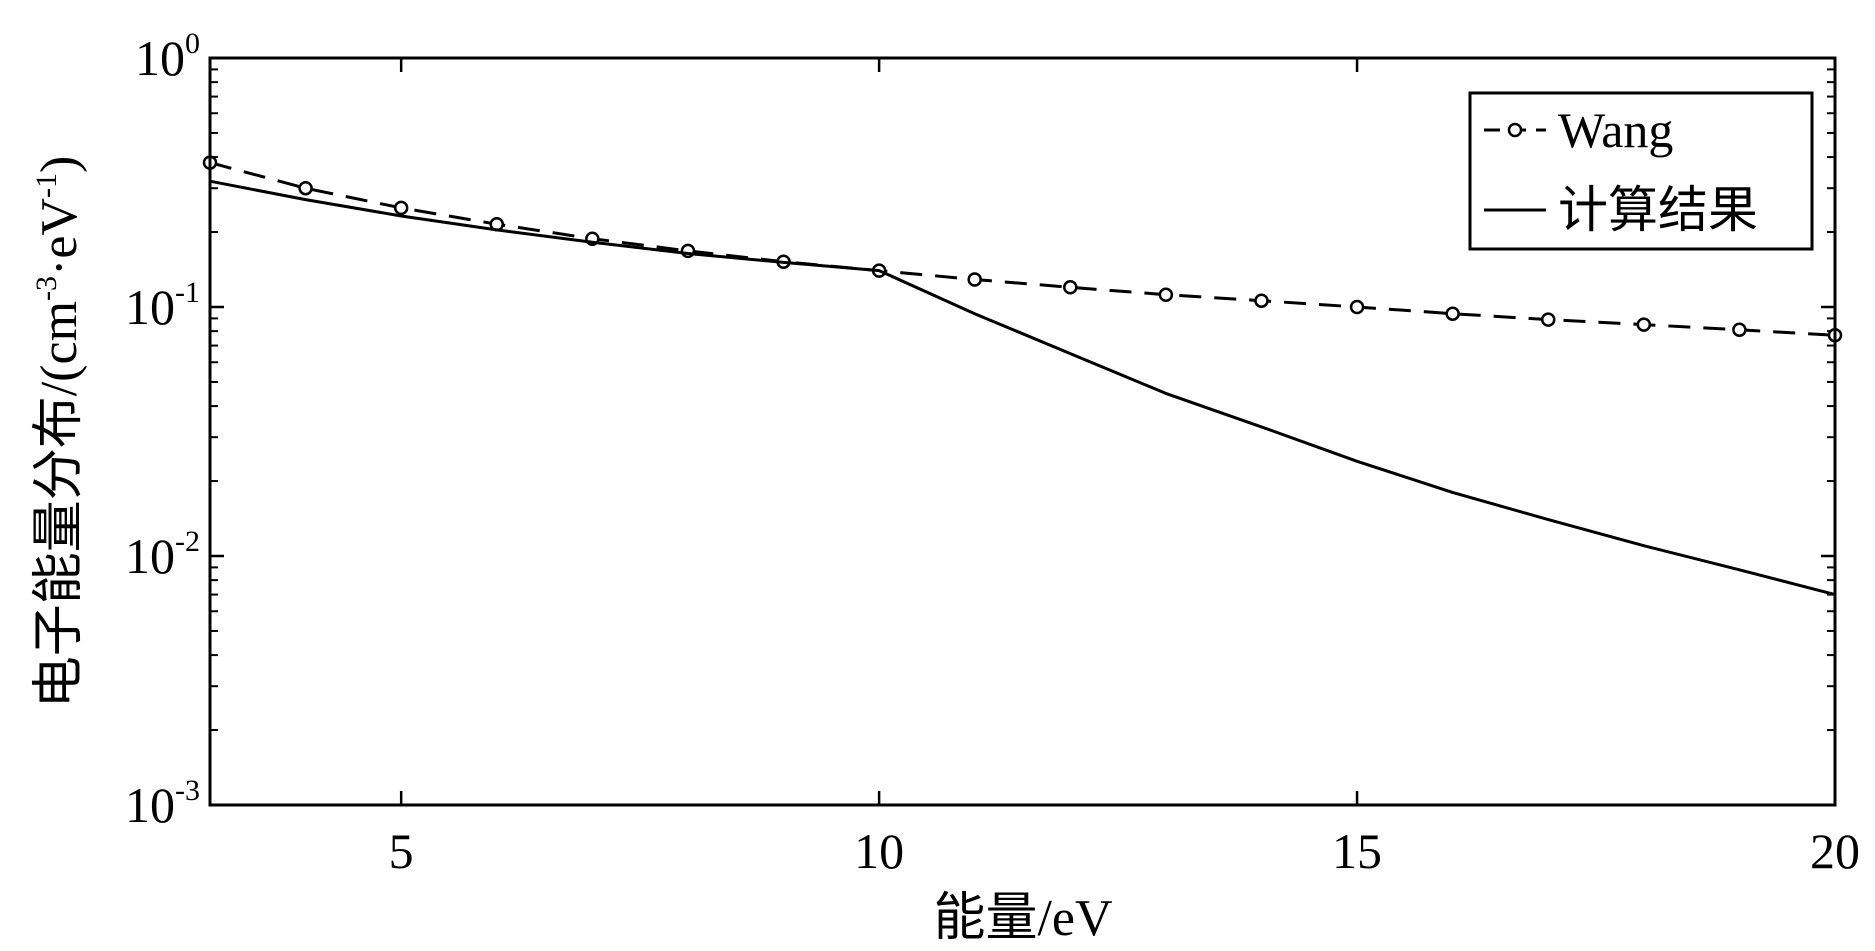 This screenshot has height=951, width=1875. What do you see at coordinates (1357, 851) in the screenshot?
I see `x-tick-label: 15` at bounding box center [1357, 851].